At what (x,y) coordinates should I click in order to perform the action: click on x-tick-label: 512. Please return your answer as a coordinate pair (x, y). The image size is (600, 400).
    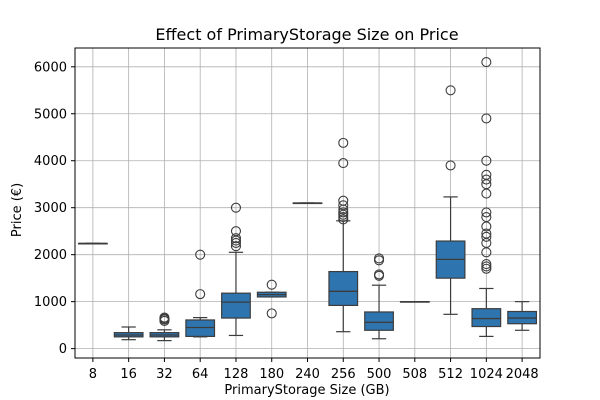
    Looking at the image, I should click on (450, 374).